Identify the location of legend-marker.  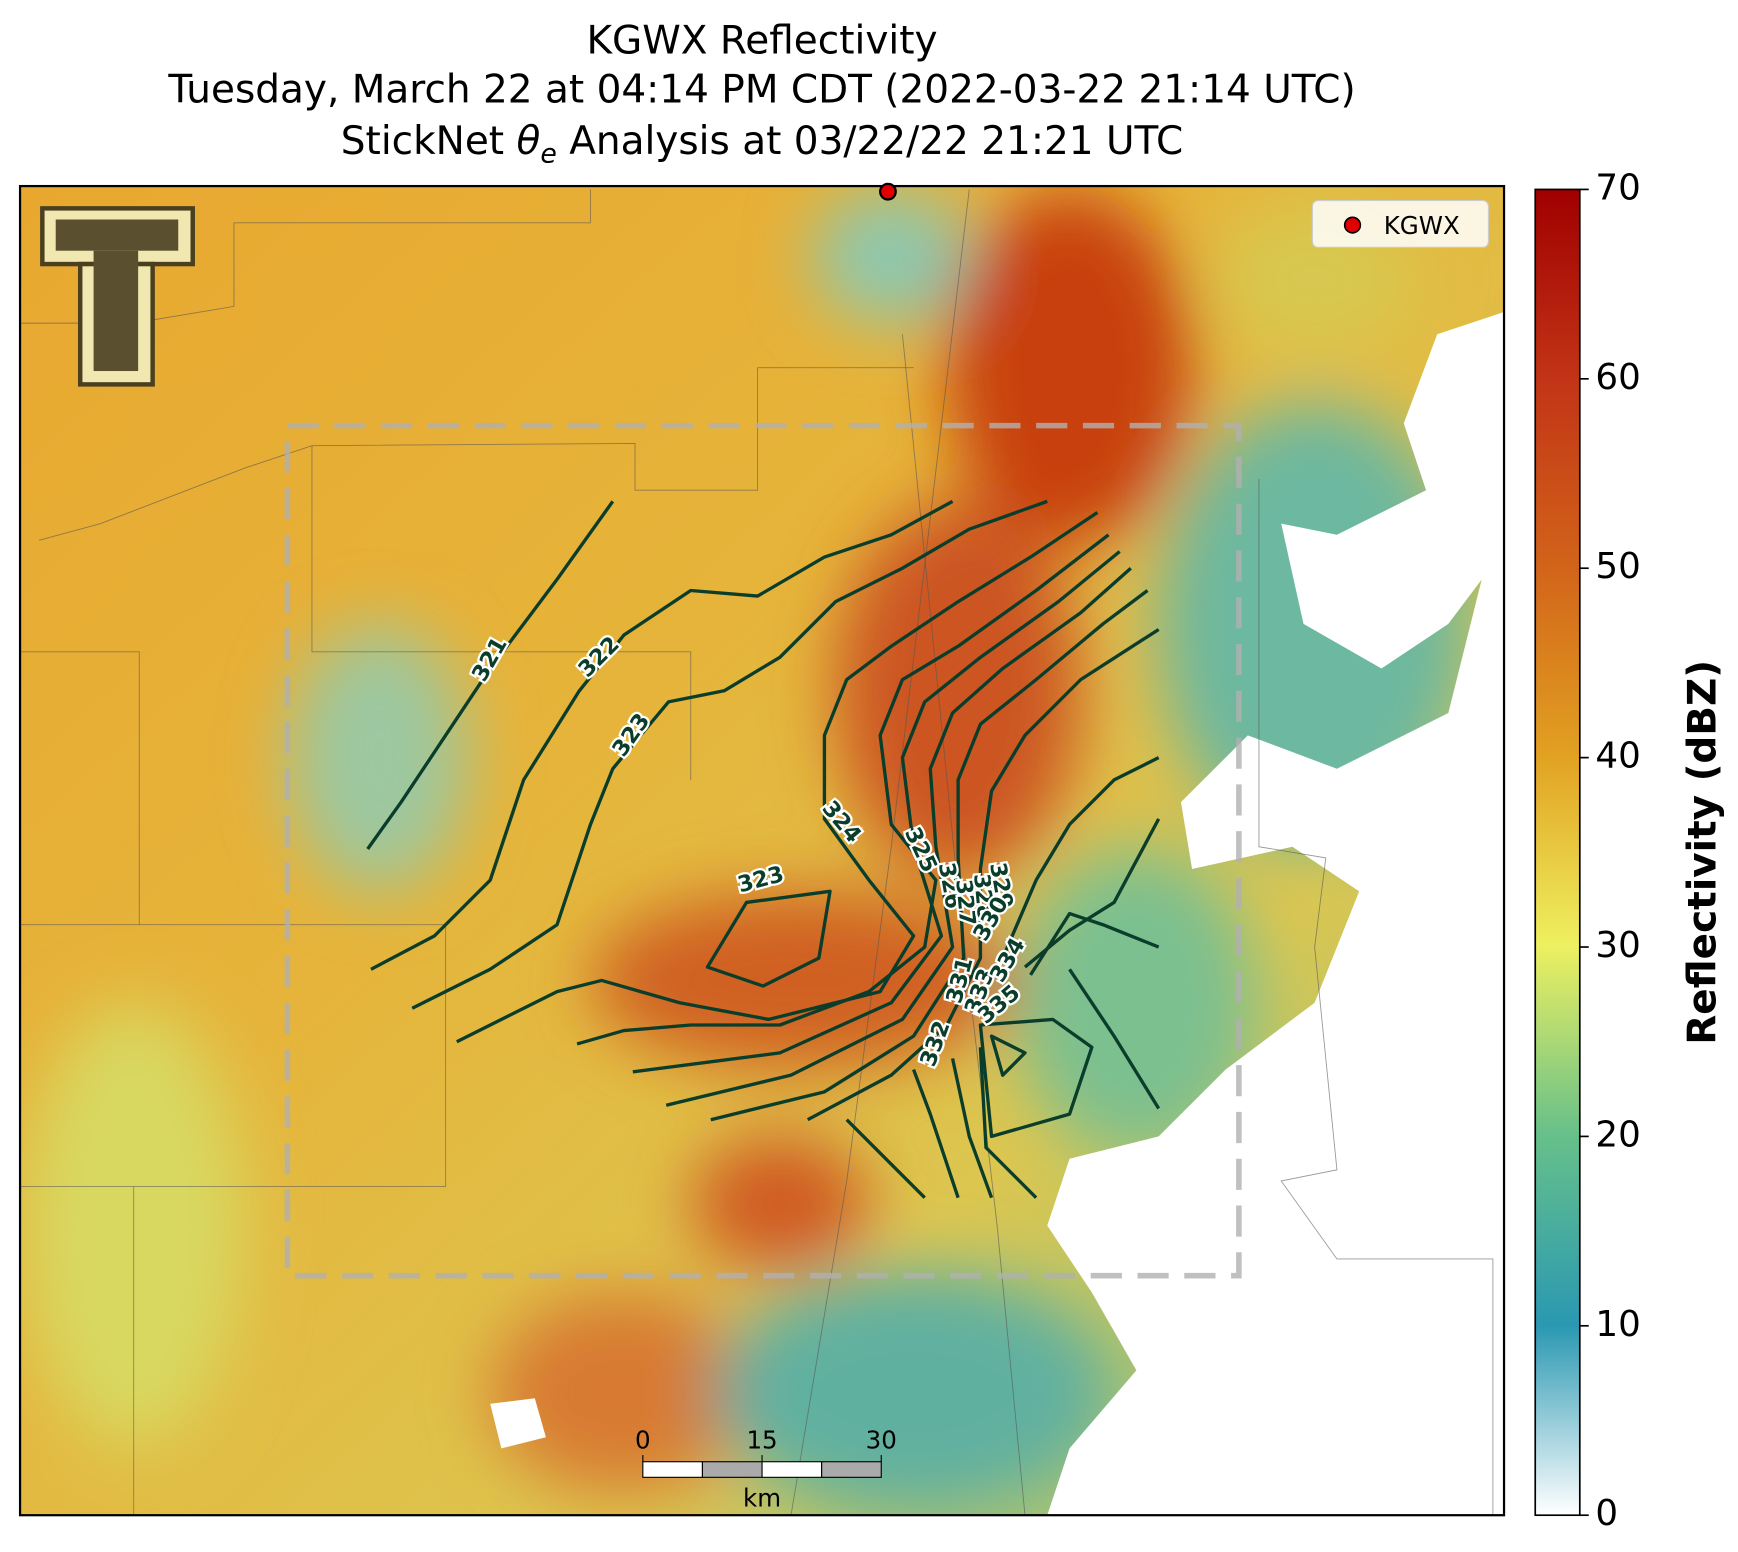
(1352, 225).